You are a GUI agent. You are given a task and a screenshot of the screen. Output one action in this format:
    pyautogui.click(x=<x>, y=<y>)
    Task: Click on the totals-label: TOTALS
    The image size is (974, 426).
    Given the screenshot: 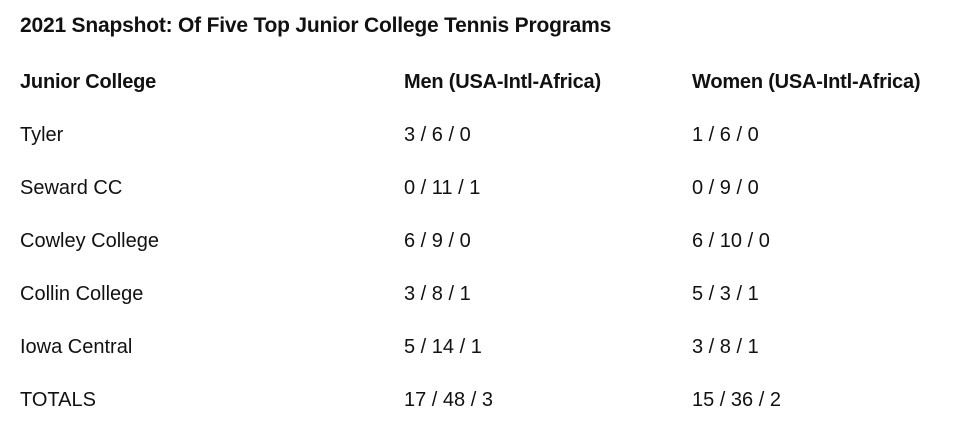 What is the action you would take?
    pyautogui.click(x=58, y=400)
    